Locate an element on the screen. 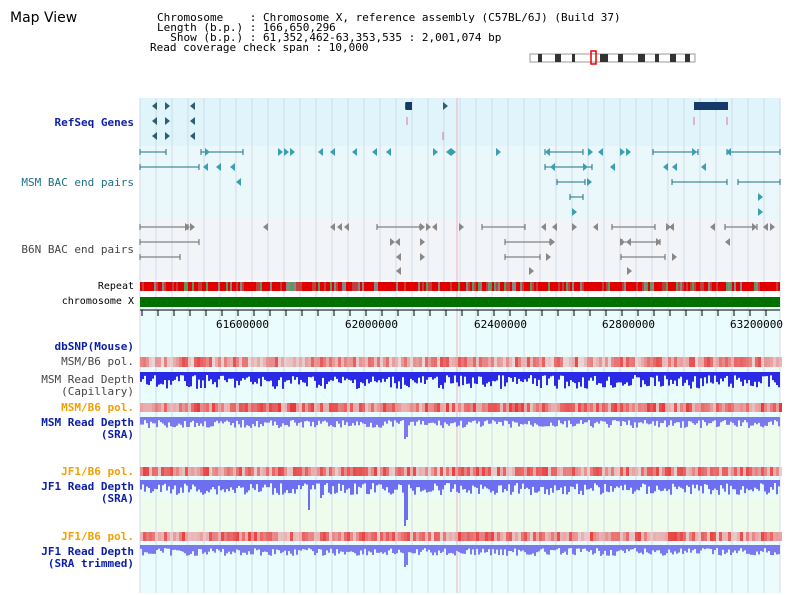 The height and width of the screenshot is (595, 800). refseq-gene-arrow is located at coordinates (192, 106).